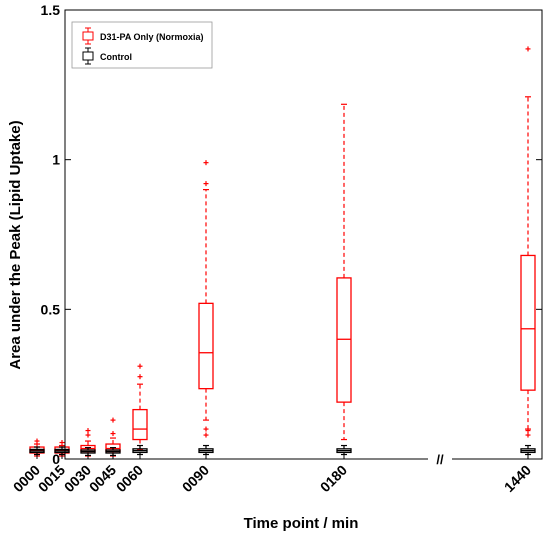 Image resolution: width=550 pixels, height=537 pixels. What do you see at coordinates (301, 523) in the screenshot?
I see `x-axis-label: Time point / min` at bounding box center [301, 523].